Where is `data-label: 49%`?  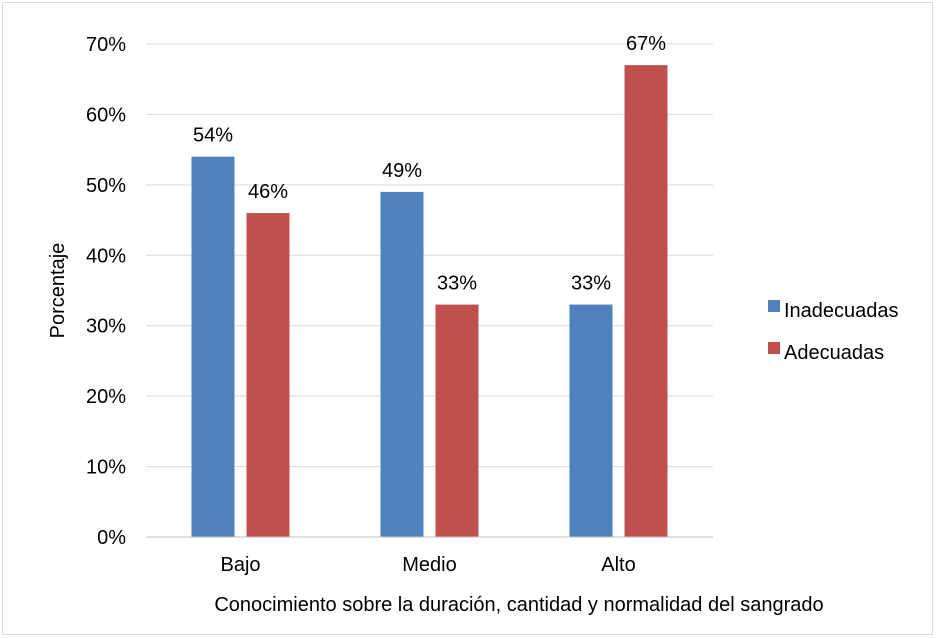 data-label: 49% is located at coordinates (402, 171).